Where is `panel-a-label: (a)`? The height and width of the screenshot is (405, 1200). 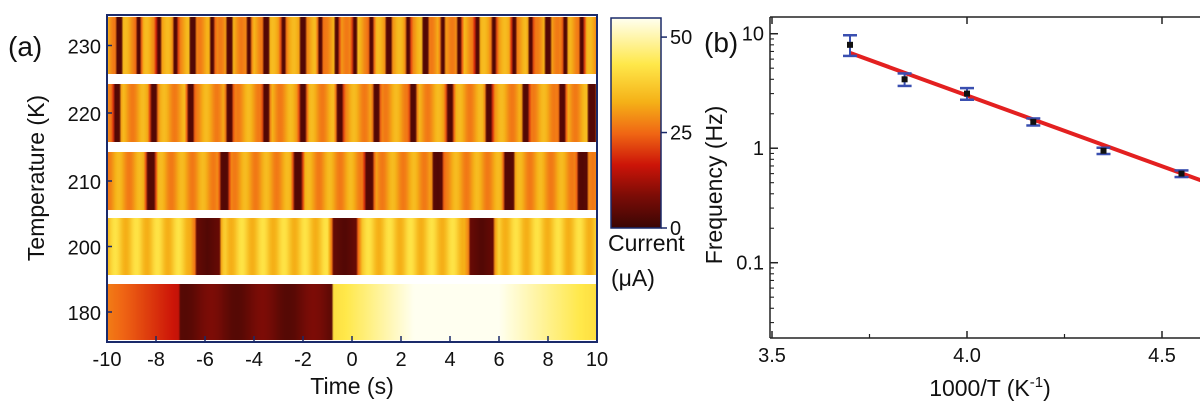 panel-a-label: (a) is located at coordinates (25, 46).